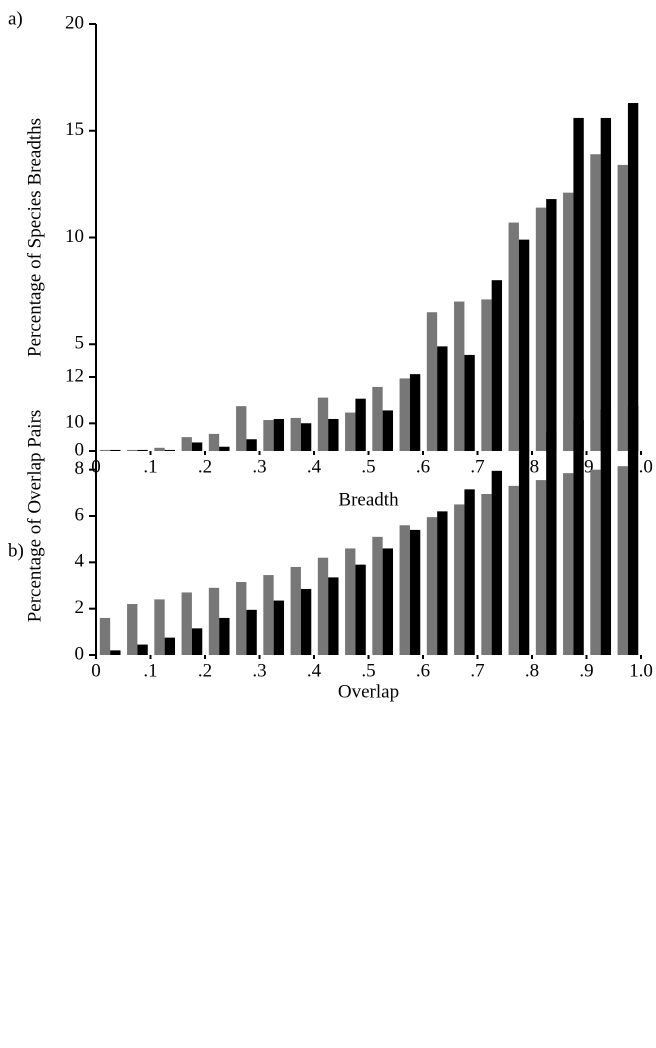 Image resolution: width=656 pixels, height=1048 pixels. I want to click on y-tick-label: 0, so click(80, 653).